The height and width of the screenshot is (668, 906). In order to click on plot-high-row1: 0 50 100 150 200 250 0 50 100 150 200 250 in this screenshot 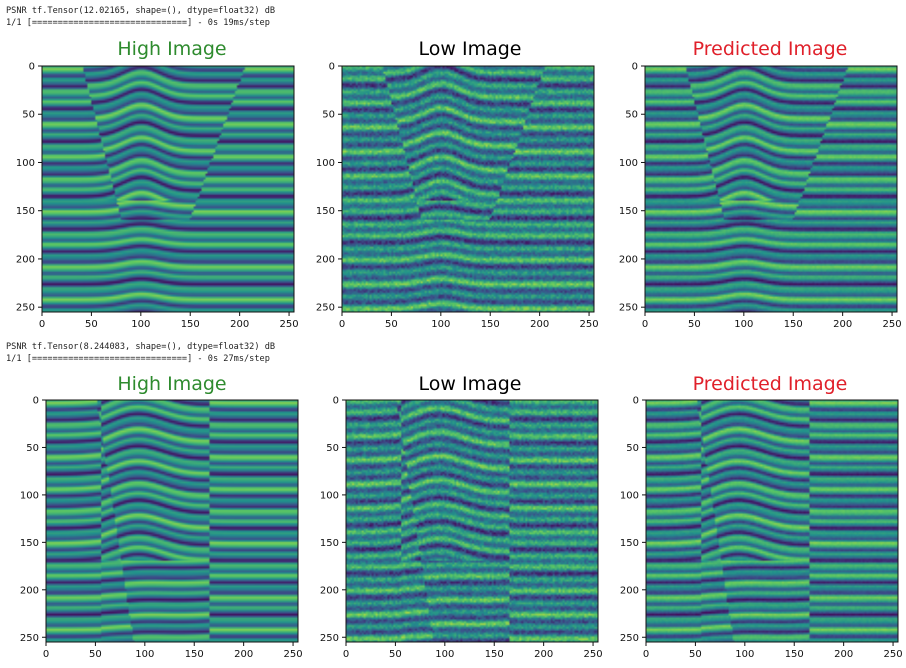, I will do `click(157, 196)`.